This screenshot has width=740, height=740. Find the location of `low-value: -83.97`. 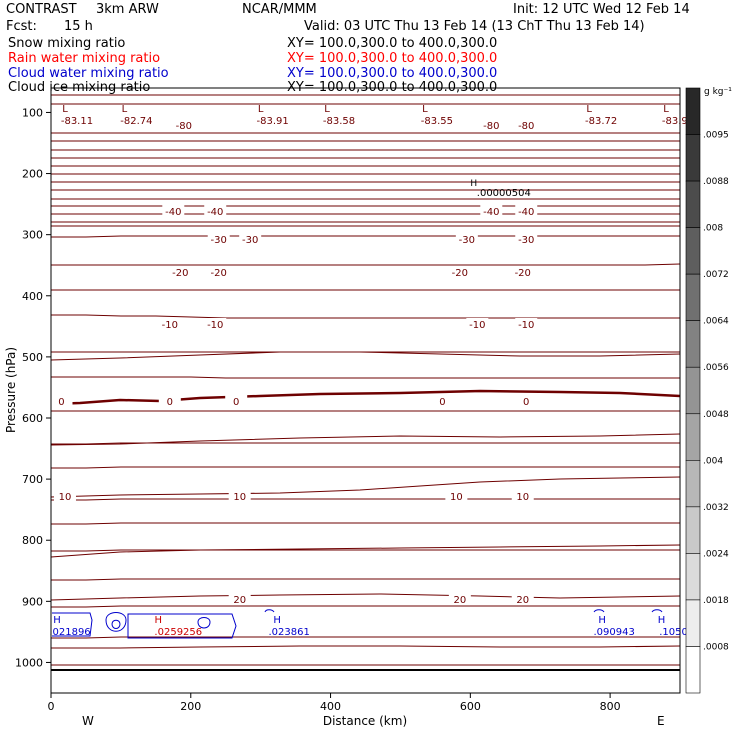

low-value: -83.97 is located at coordinates (678, 121).